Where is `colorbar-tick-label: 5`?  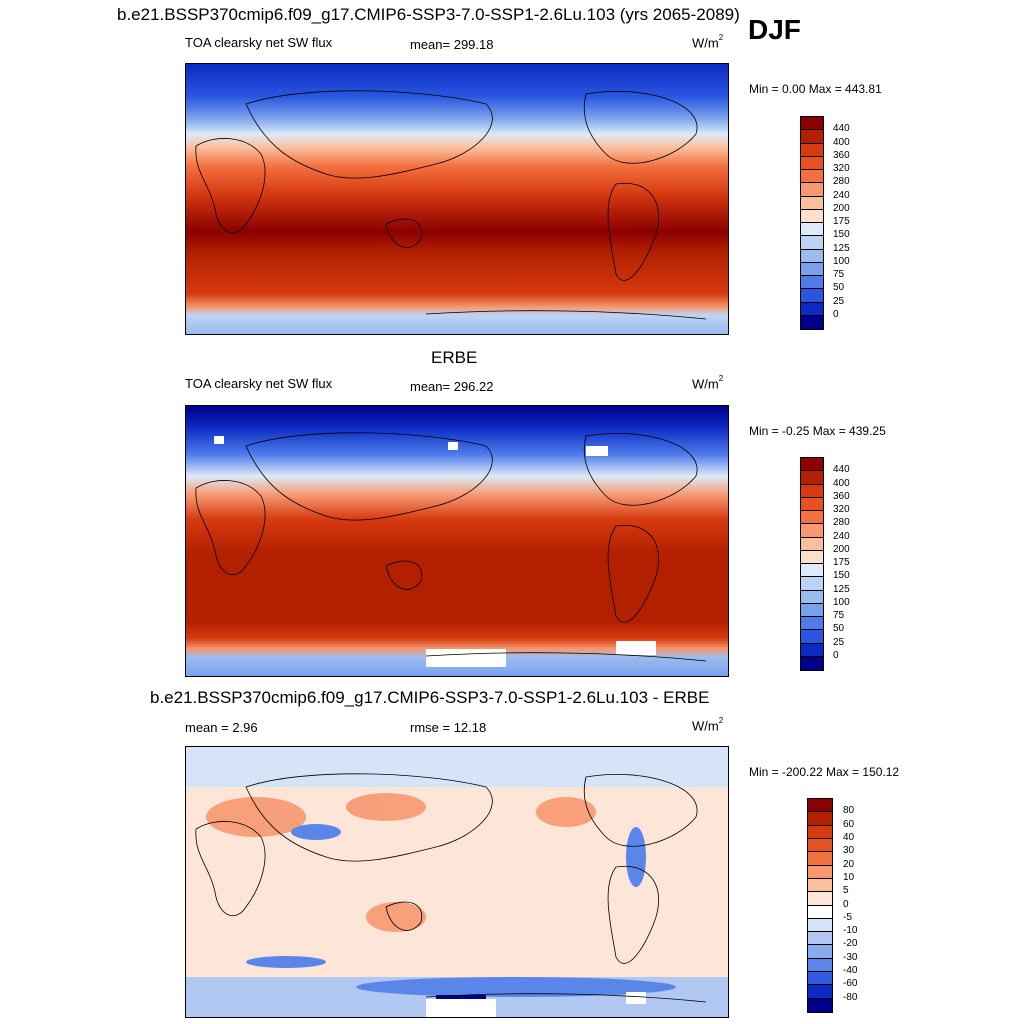 colorbar-tick-label: 5 is located at coordinates (846, 891).